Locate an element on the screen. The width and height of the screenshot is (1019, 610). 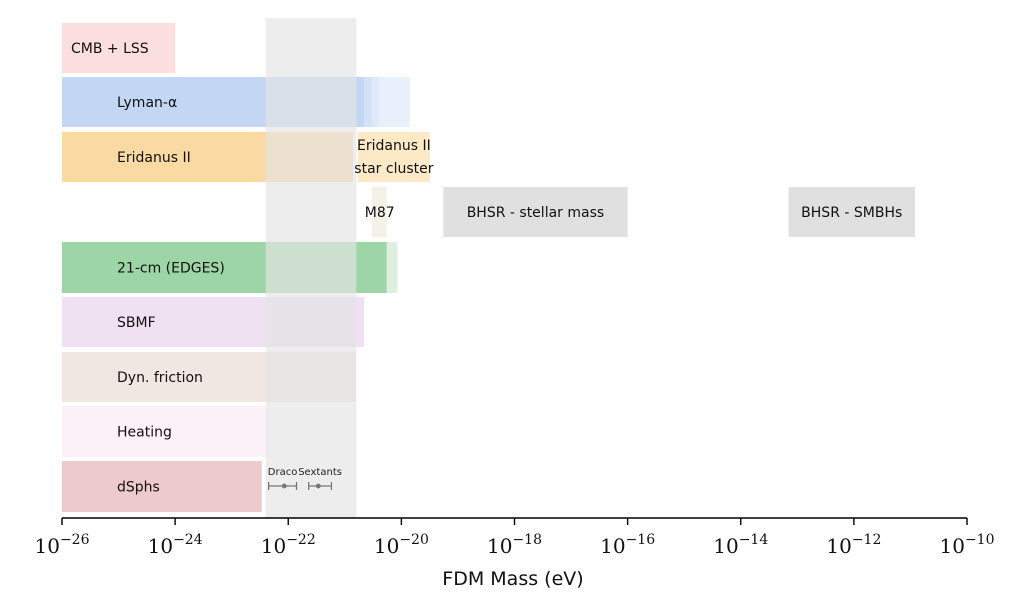
bar-label-4: M87 is located at coordinates (380, 213).